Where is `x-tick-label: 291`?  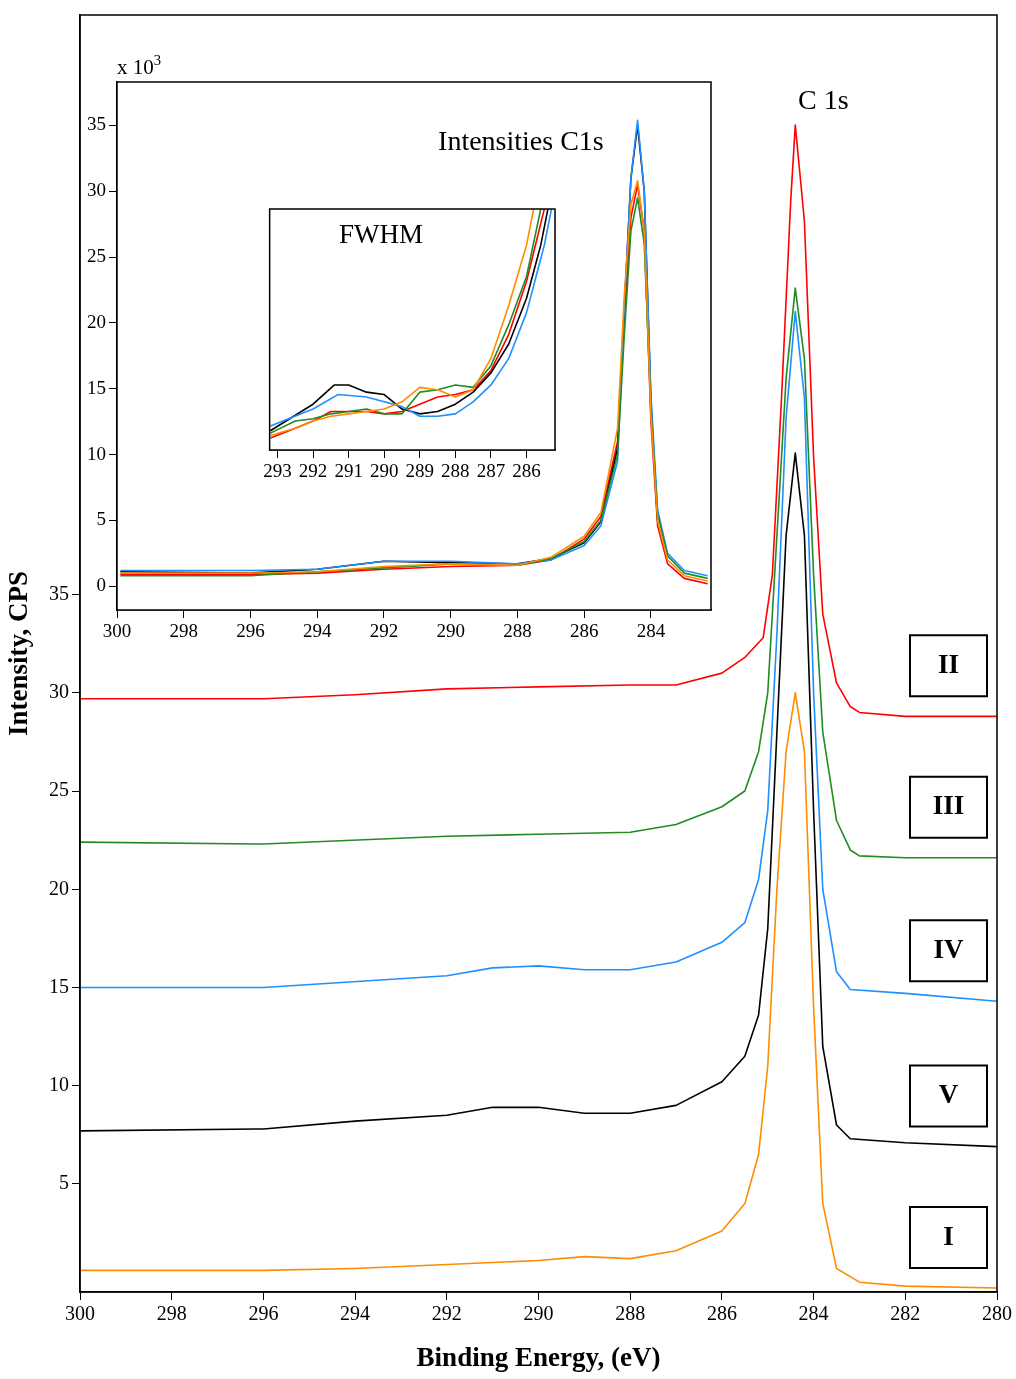 x-tick-label: 291 is located at coordinates (348, 471).